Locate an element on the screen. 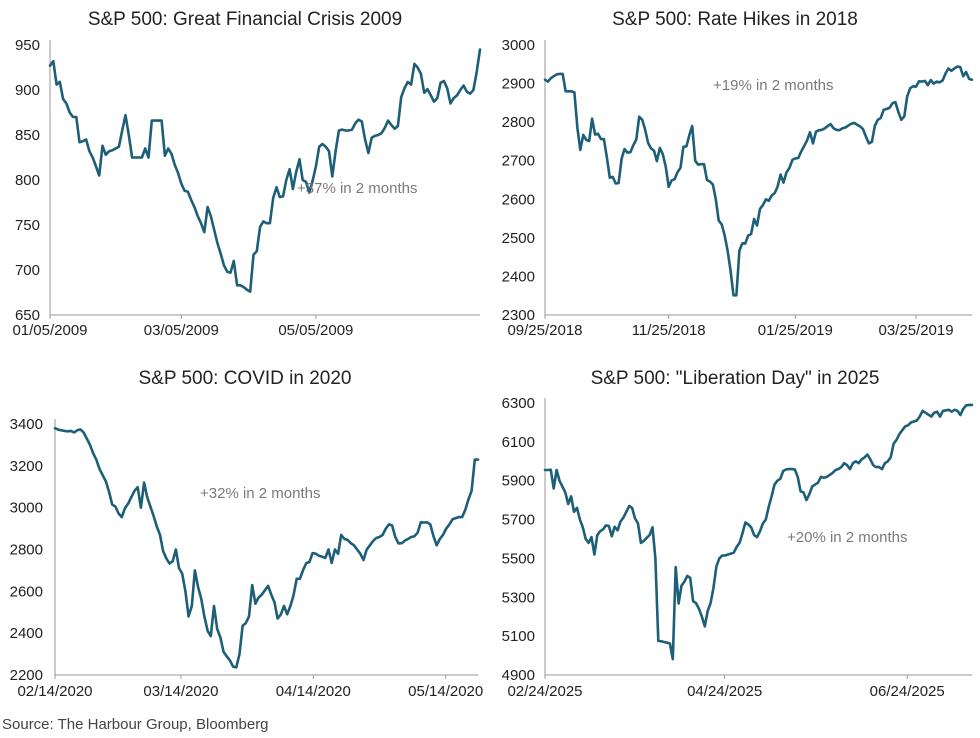  y-tick-label: 3200 is located at coordinates (26, 466).